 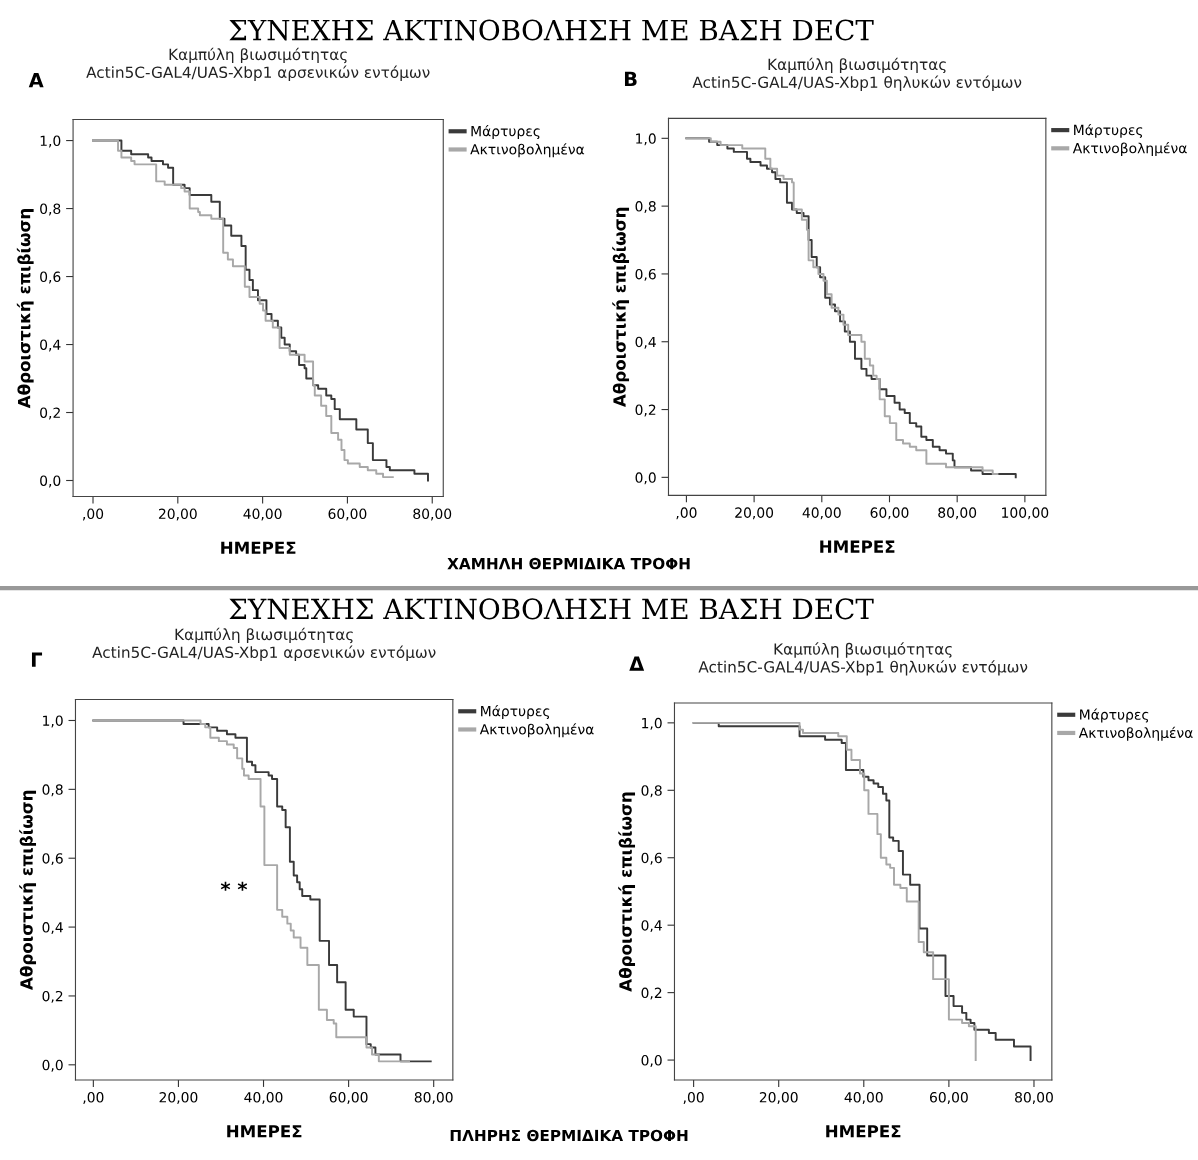 What do you see at coordinates (234, 886) in the screenshot?
I see `annotation: * *` at bounding box center [234, 886].